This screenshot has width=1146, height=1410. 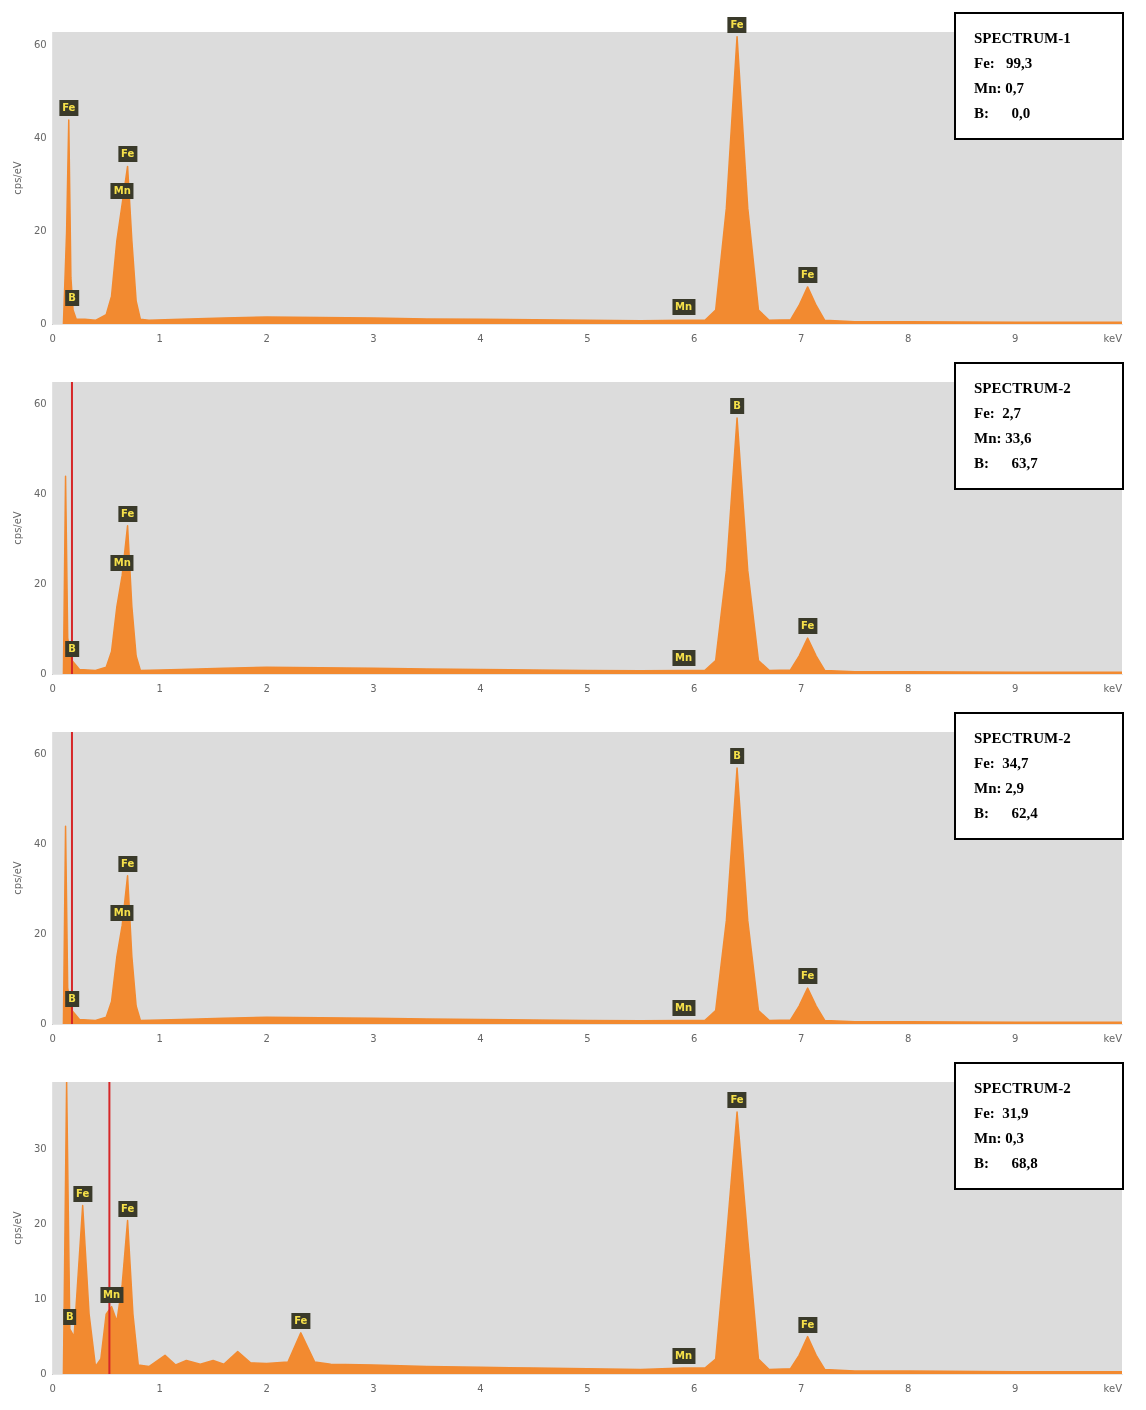 I want to click on annotation: Fe: 31,9, so click(x=1002, y=1113).